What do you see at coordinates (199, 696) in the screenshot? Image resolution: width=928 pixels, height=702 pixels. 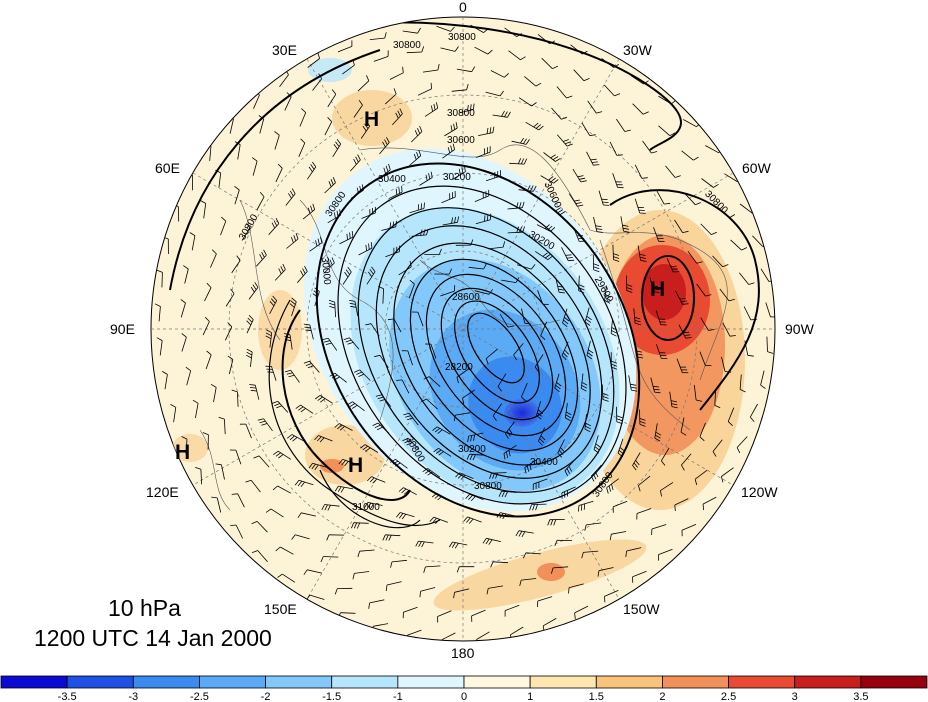 I see `colorbar-tick-label: -2.5` at bounding box center [199, 696].